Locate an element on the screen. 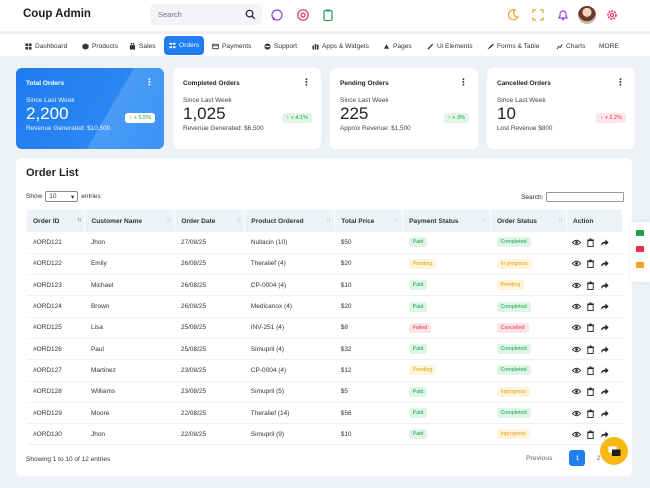 The width and height of the screenshot is (650, 488). nav-item-forms-table: Forms & Table is located at coordinates (513, 46).